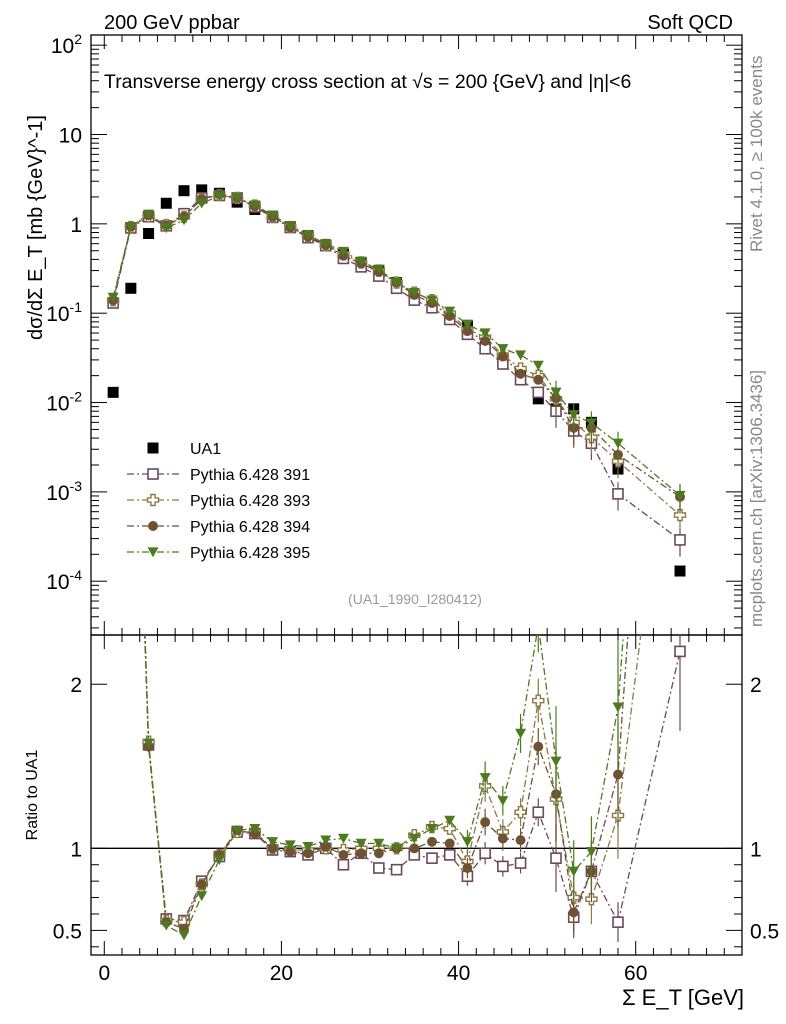 This screenshot has width=786, height=1024. Describe the element at coordinates (250, 501) in the screenshot. I see `legend-label-393: Pythia 6.428 393` at that location.